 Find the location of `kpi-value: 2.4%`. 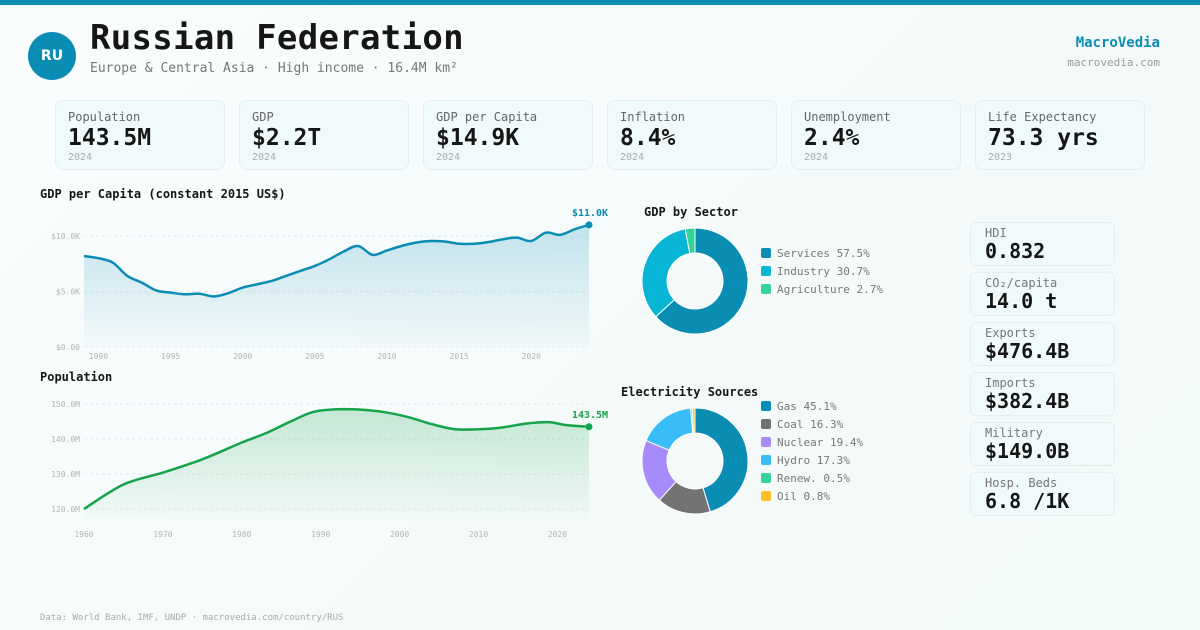

kpi-value: 2.4% is located at coordinates (832, 138).